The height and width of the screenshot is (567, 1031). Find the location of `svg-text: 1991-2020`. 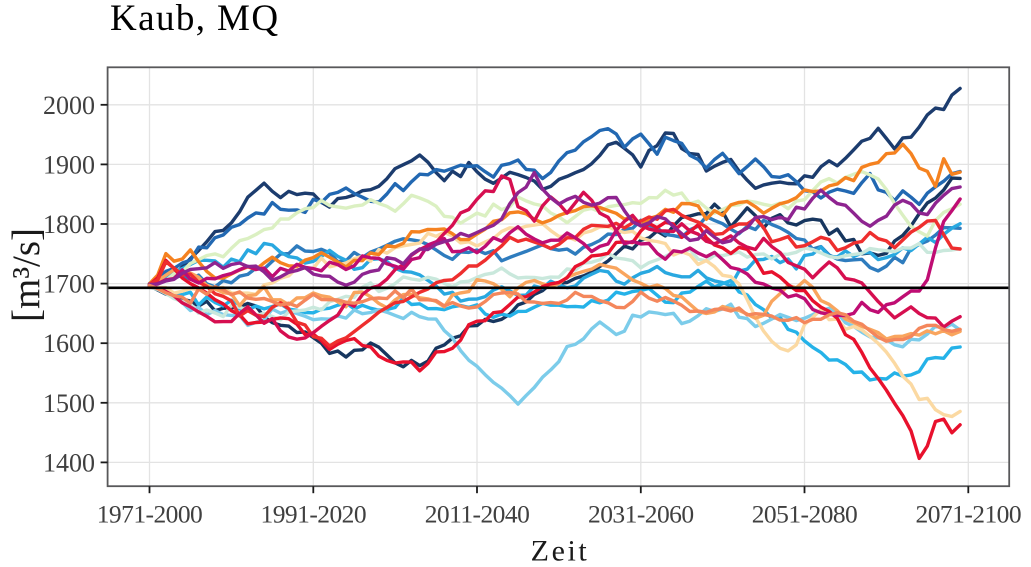

svg-text: 1991-2020 is located at coordinates (314, 514).